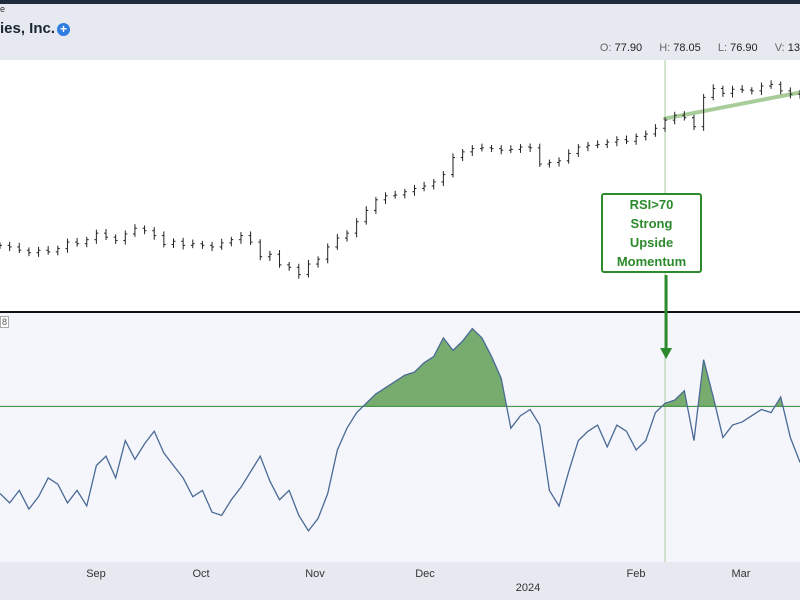  Describe the element at coordinates (636, 574) in the screenshot. I see `x-tick-label: Feb` at that location.